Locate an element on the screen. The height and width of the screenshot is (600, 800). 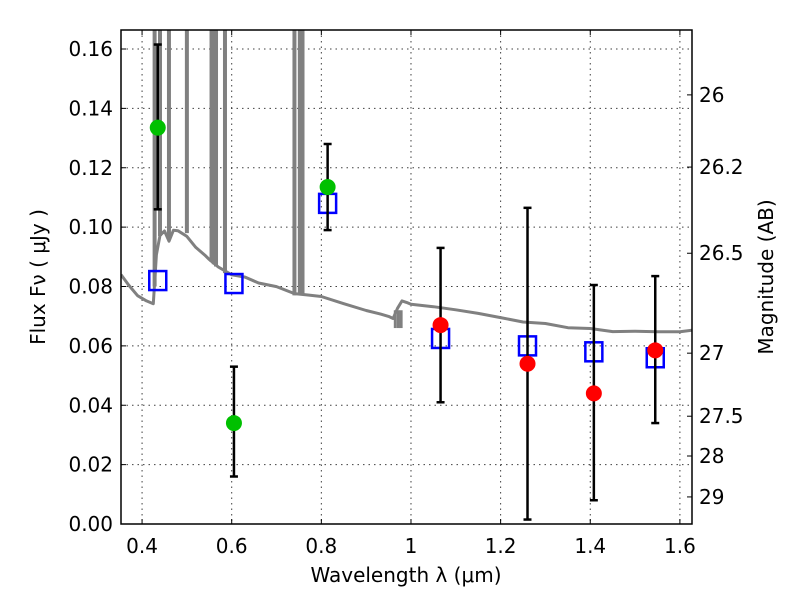
y-tick-label: 0.08 is located at coordinates (90, 287).